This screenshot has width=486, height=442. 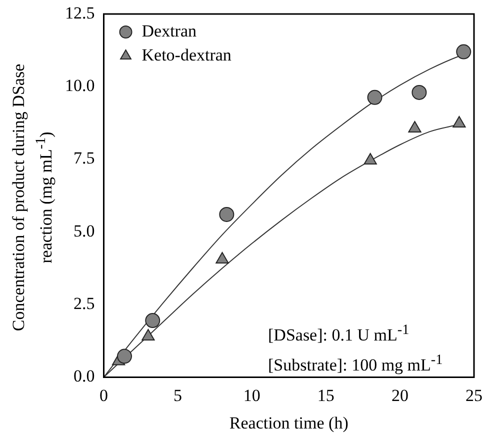 What do you see at coordinates (187, 54) in the screenshot?
I see `legend-label: Keto-dextran` at bounding box center [187, 54].